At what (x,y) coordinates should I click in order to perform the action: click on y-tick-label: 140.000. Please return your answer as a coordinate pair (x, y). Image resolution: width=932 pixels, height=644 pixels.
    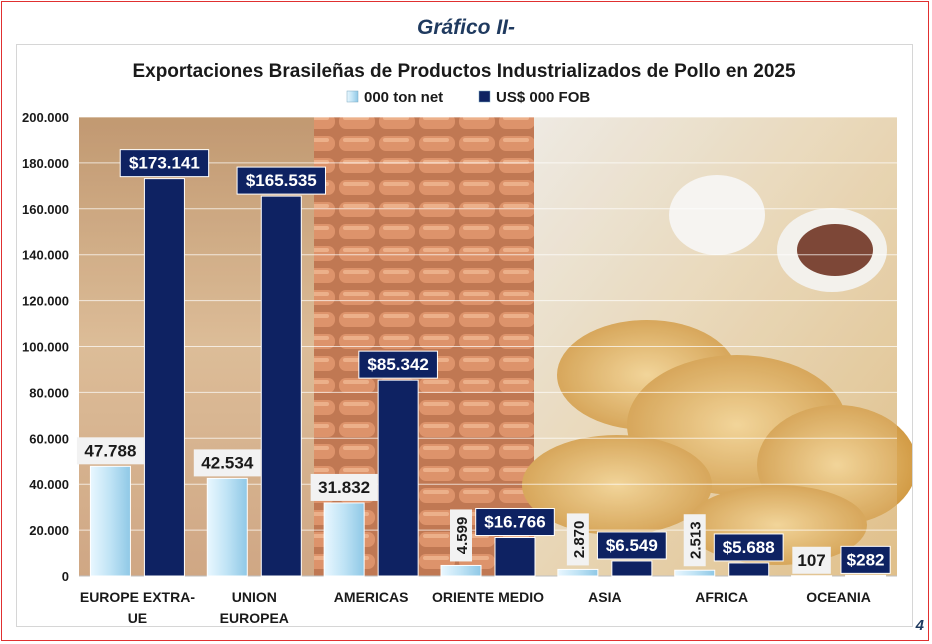
    Looking at the image, I should click on (45, 255).